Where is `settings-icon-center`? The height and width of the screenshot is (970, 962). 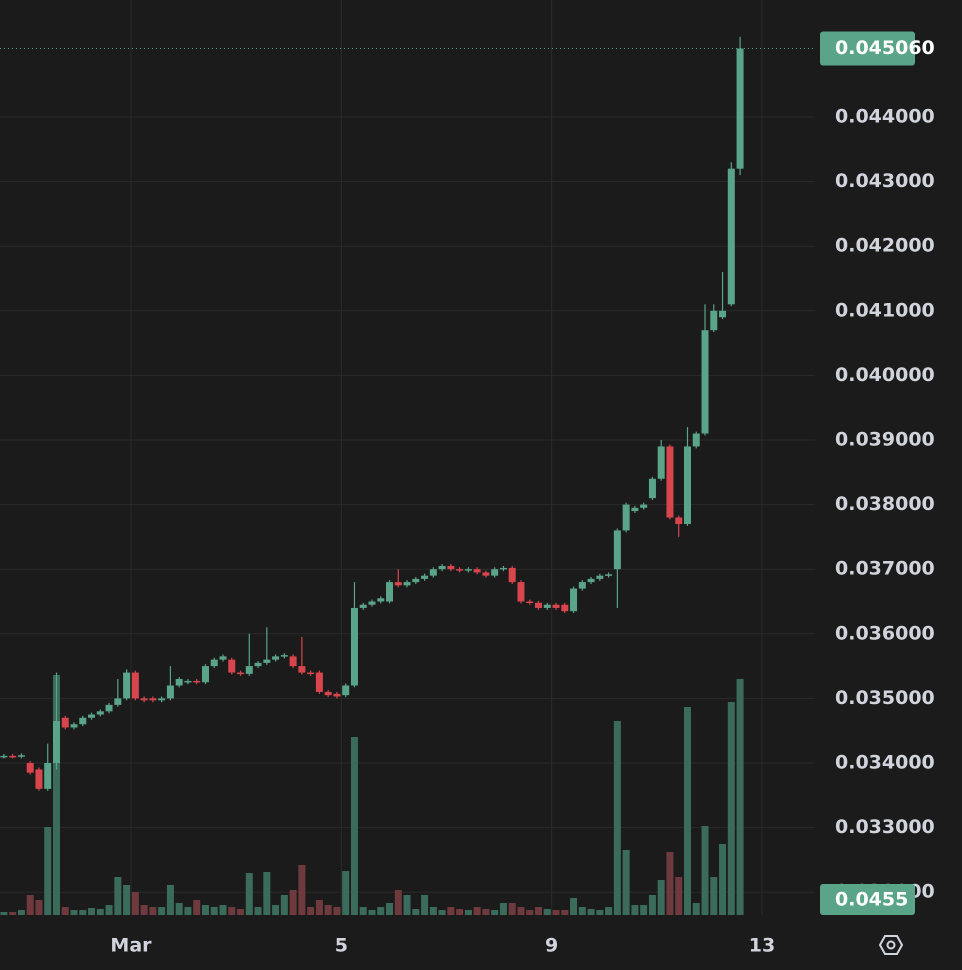
settings-icon-center is located at coordinates (891, 945).